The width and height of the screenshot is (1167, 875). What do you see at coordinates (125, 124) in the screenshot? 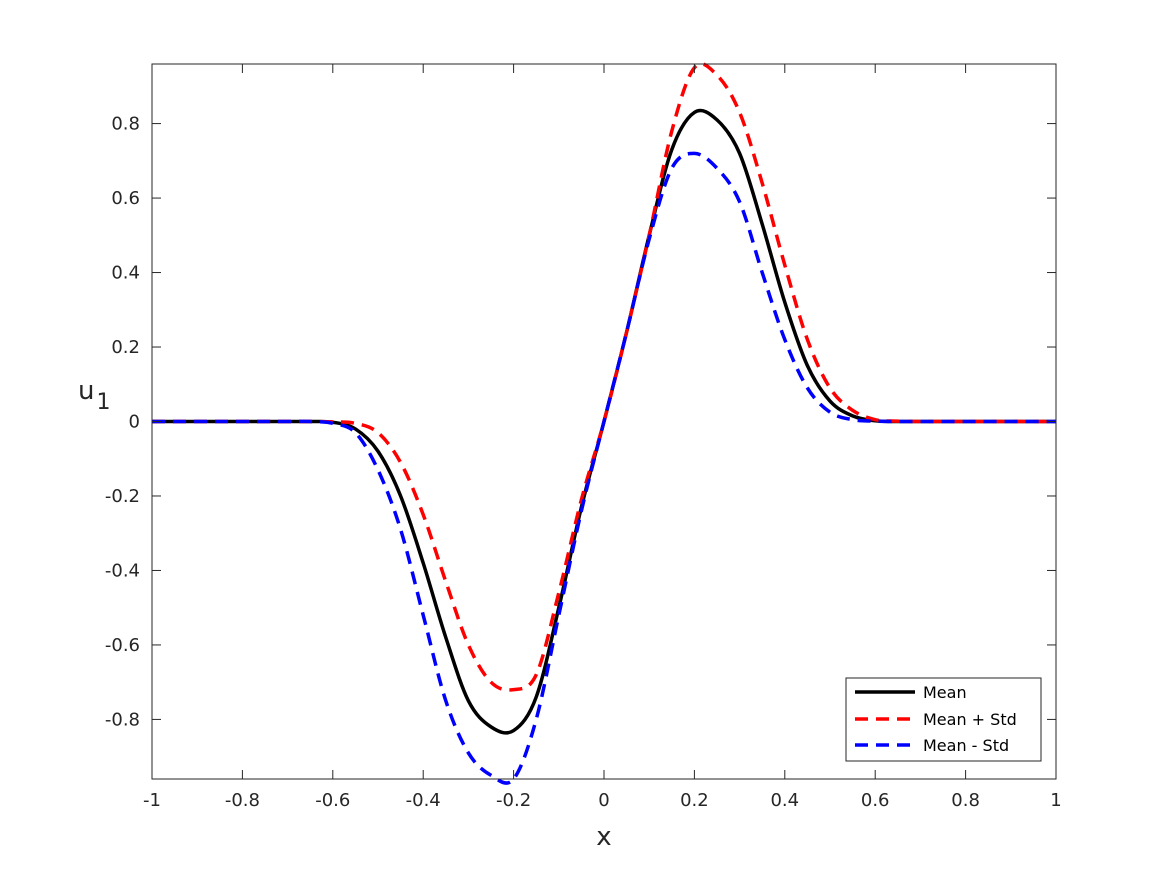
I see `y-tick-label: 0.8` at bounding box center [125, 124].